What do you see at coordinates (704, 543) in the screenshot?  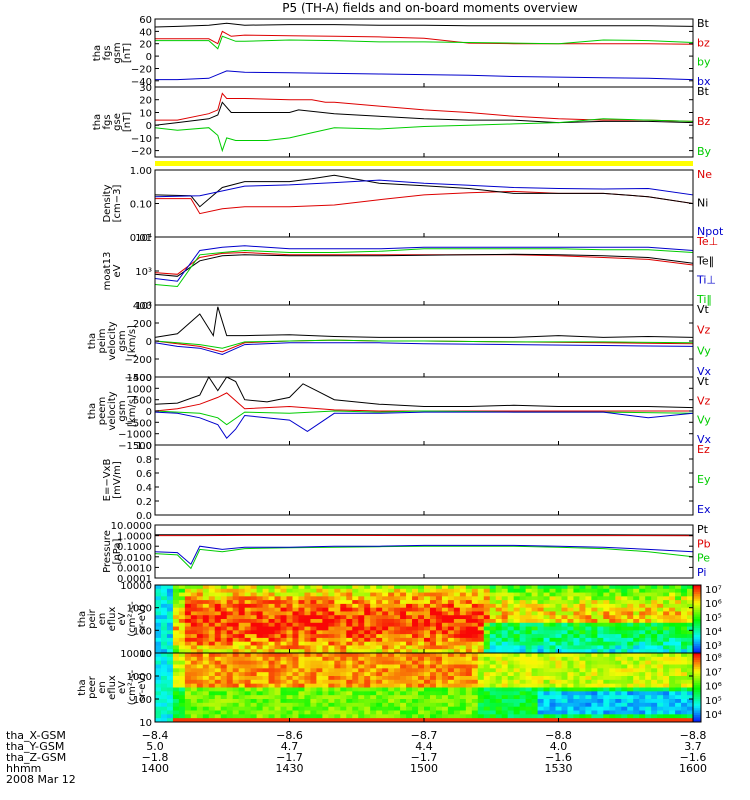 I see `legend-label: Pb` at bounding box center [704, 543].